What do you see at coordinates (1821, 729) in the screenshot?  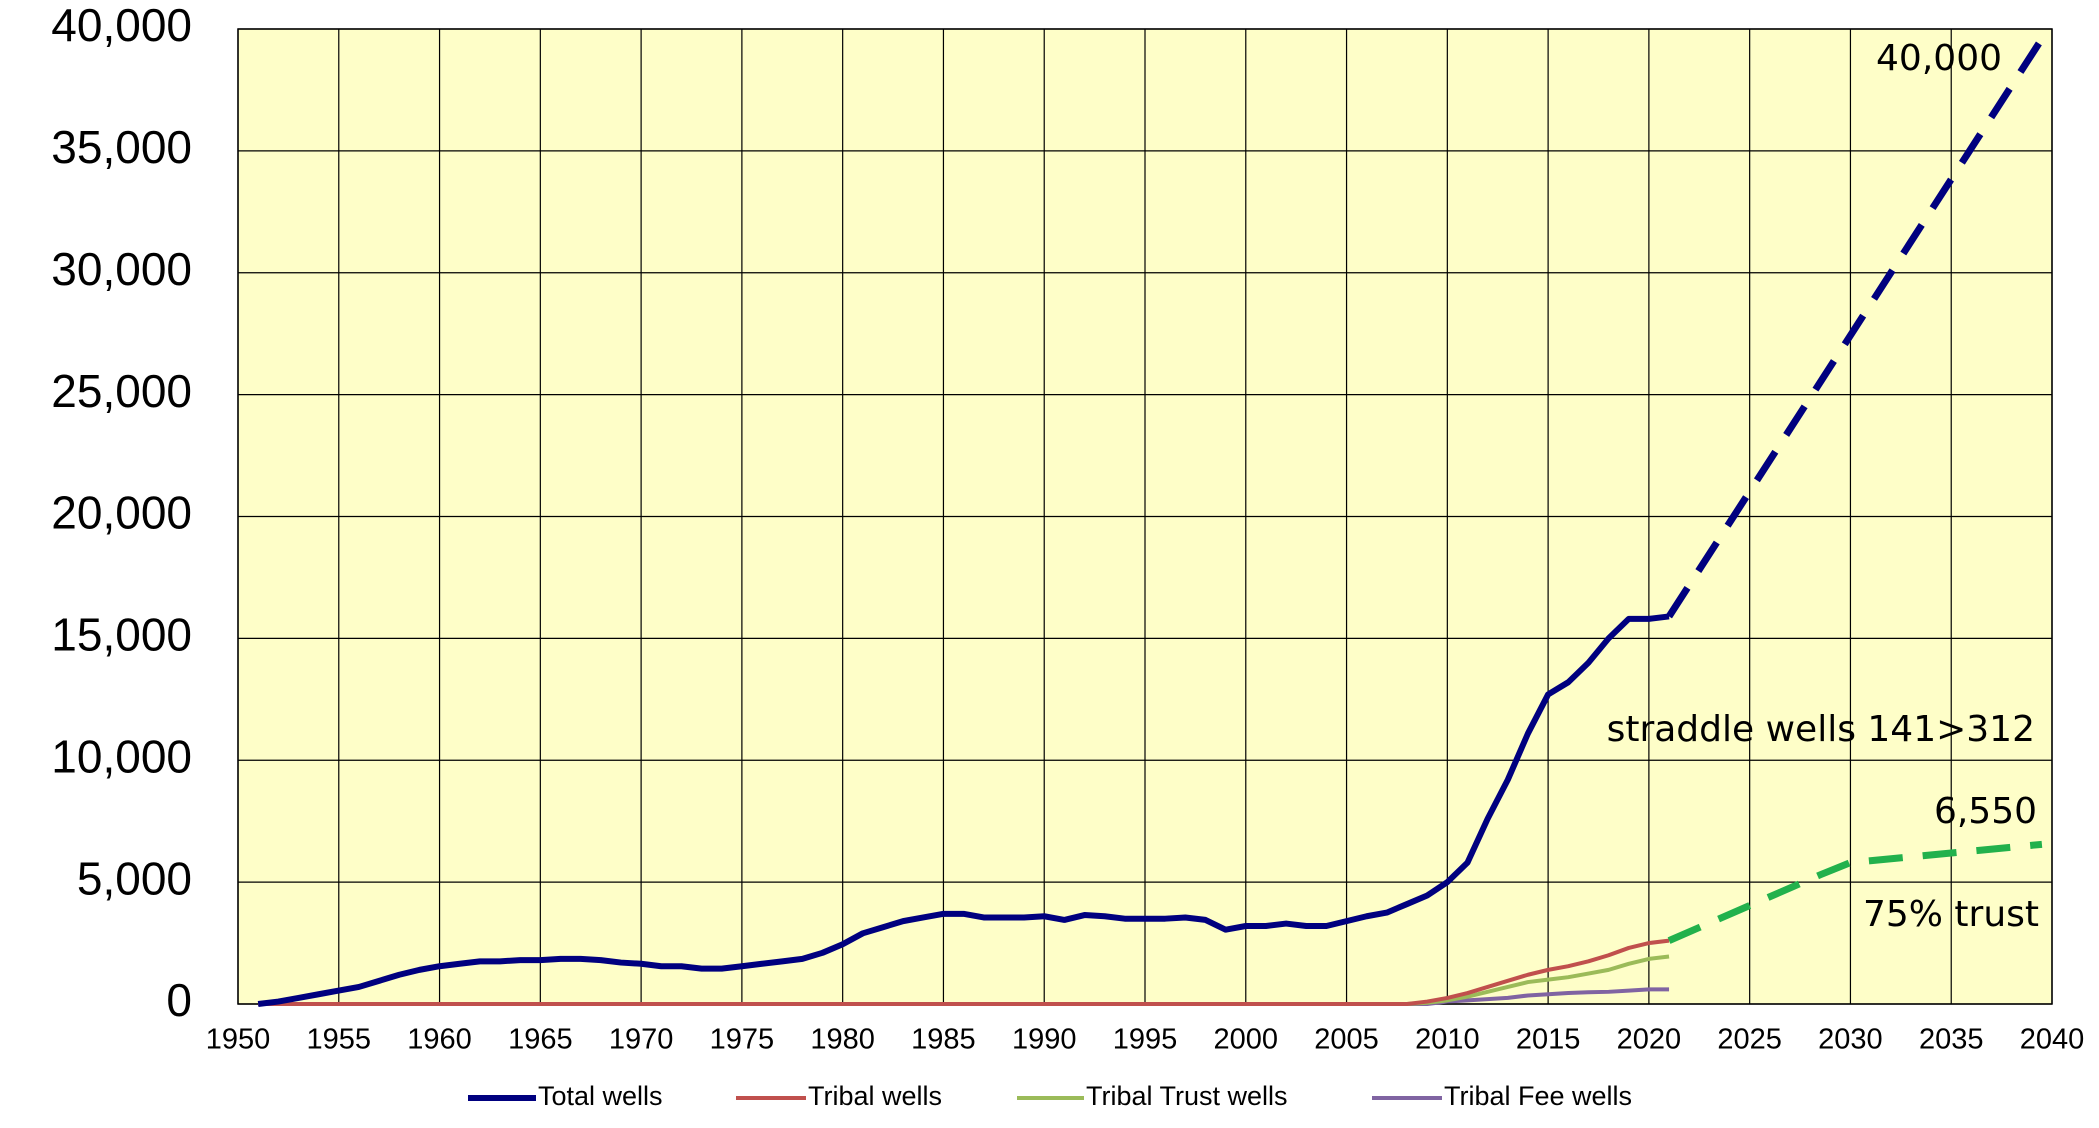 I see `annotation: straddle wells 141>312` at bounding box center [1821, 729].